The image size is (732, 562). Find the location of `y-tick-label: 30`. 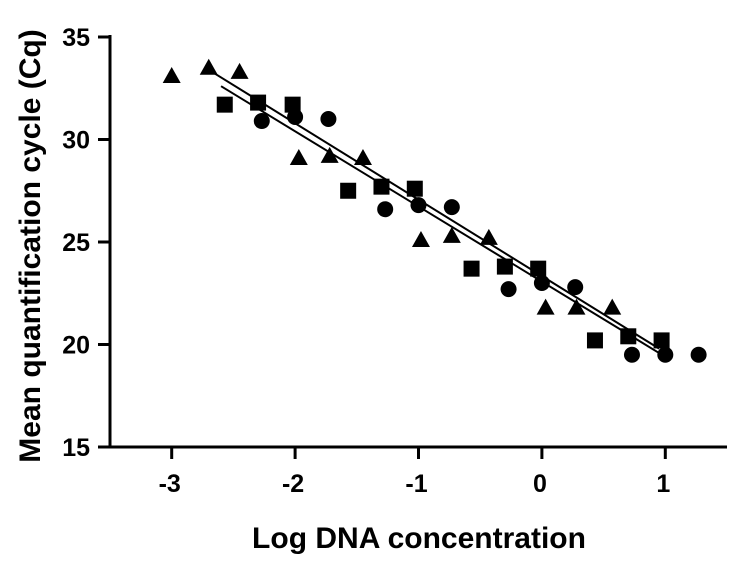

y-tick-label: 30 is located at coordinates (76, 141).